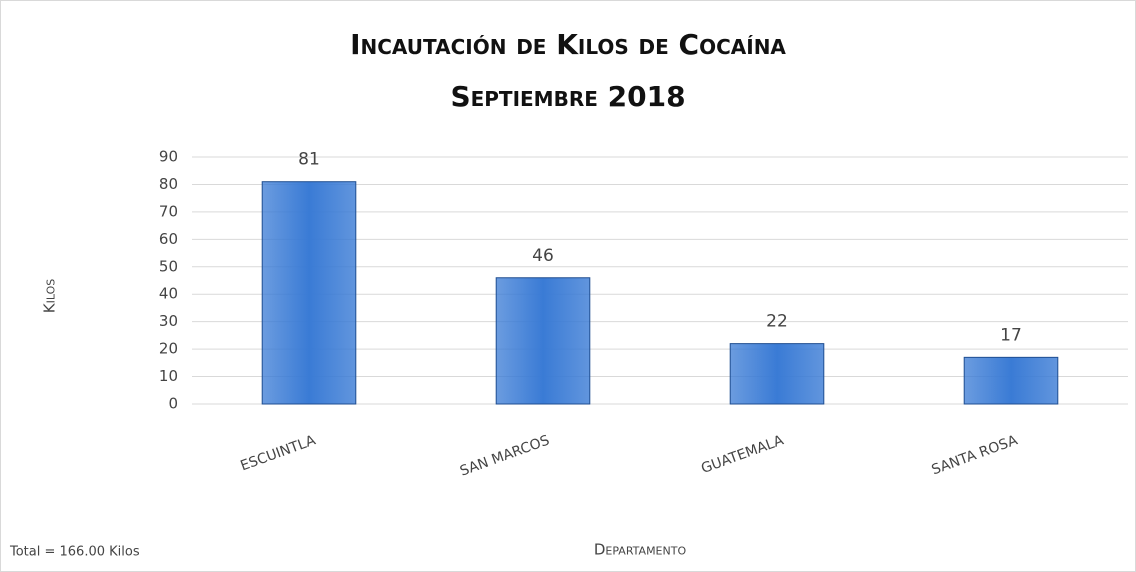 The height and width of the screenshot is (572, 1136). I want to click on y-tick-label: 80, so click(168, 184).